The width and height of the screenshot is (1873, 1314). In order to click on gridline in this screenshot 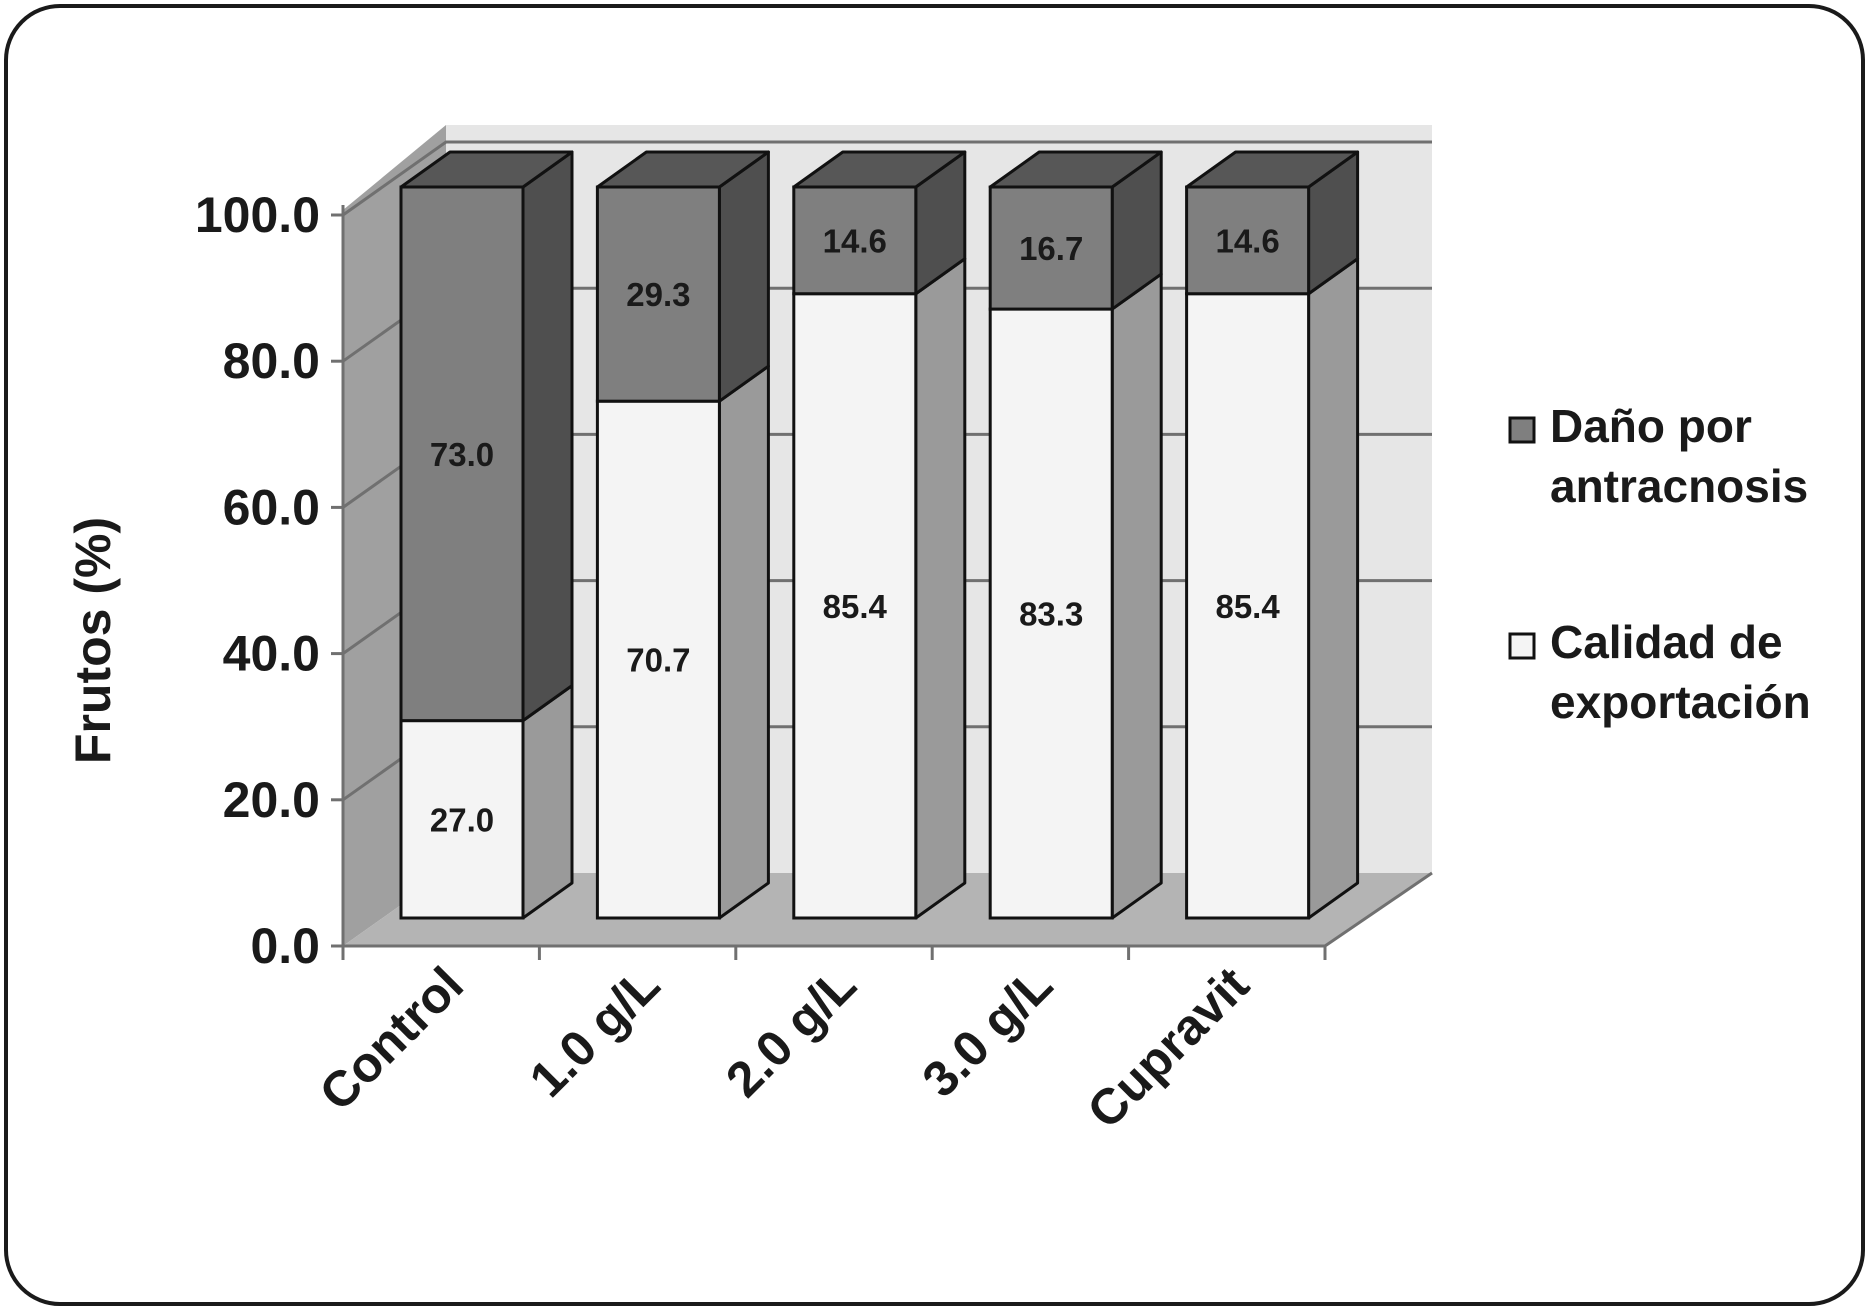, I will do `click(887, 178)`.